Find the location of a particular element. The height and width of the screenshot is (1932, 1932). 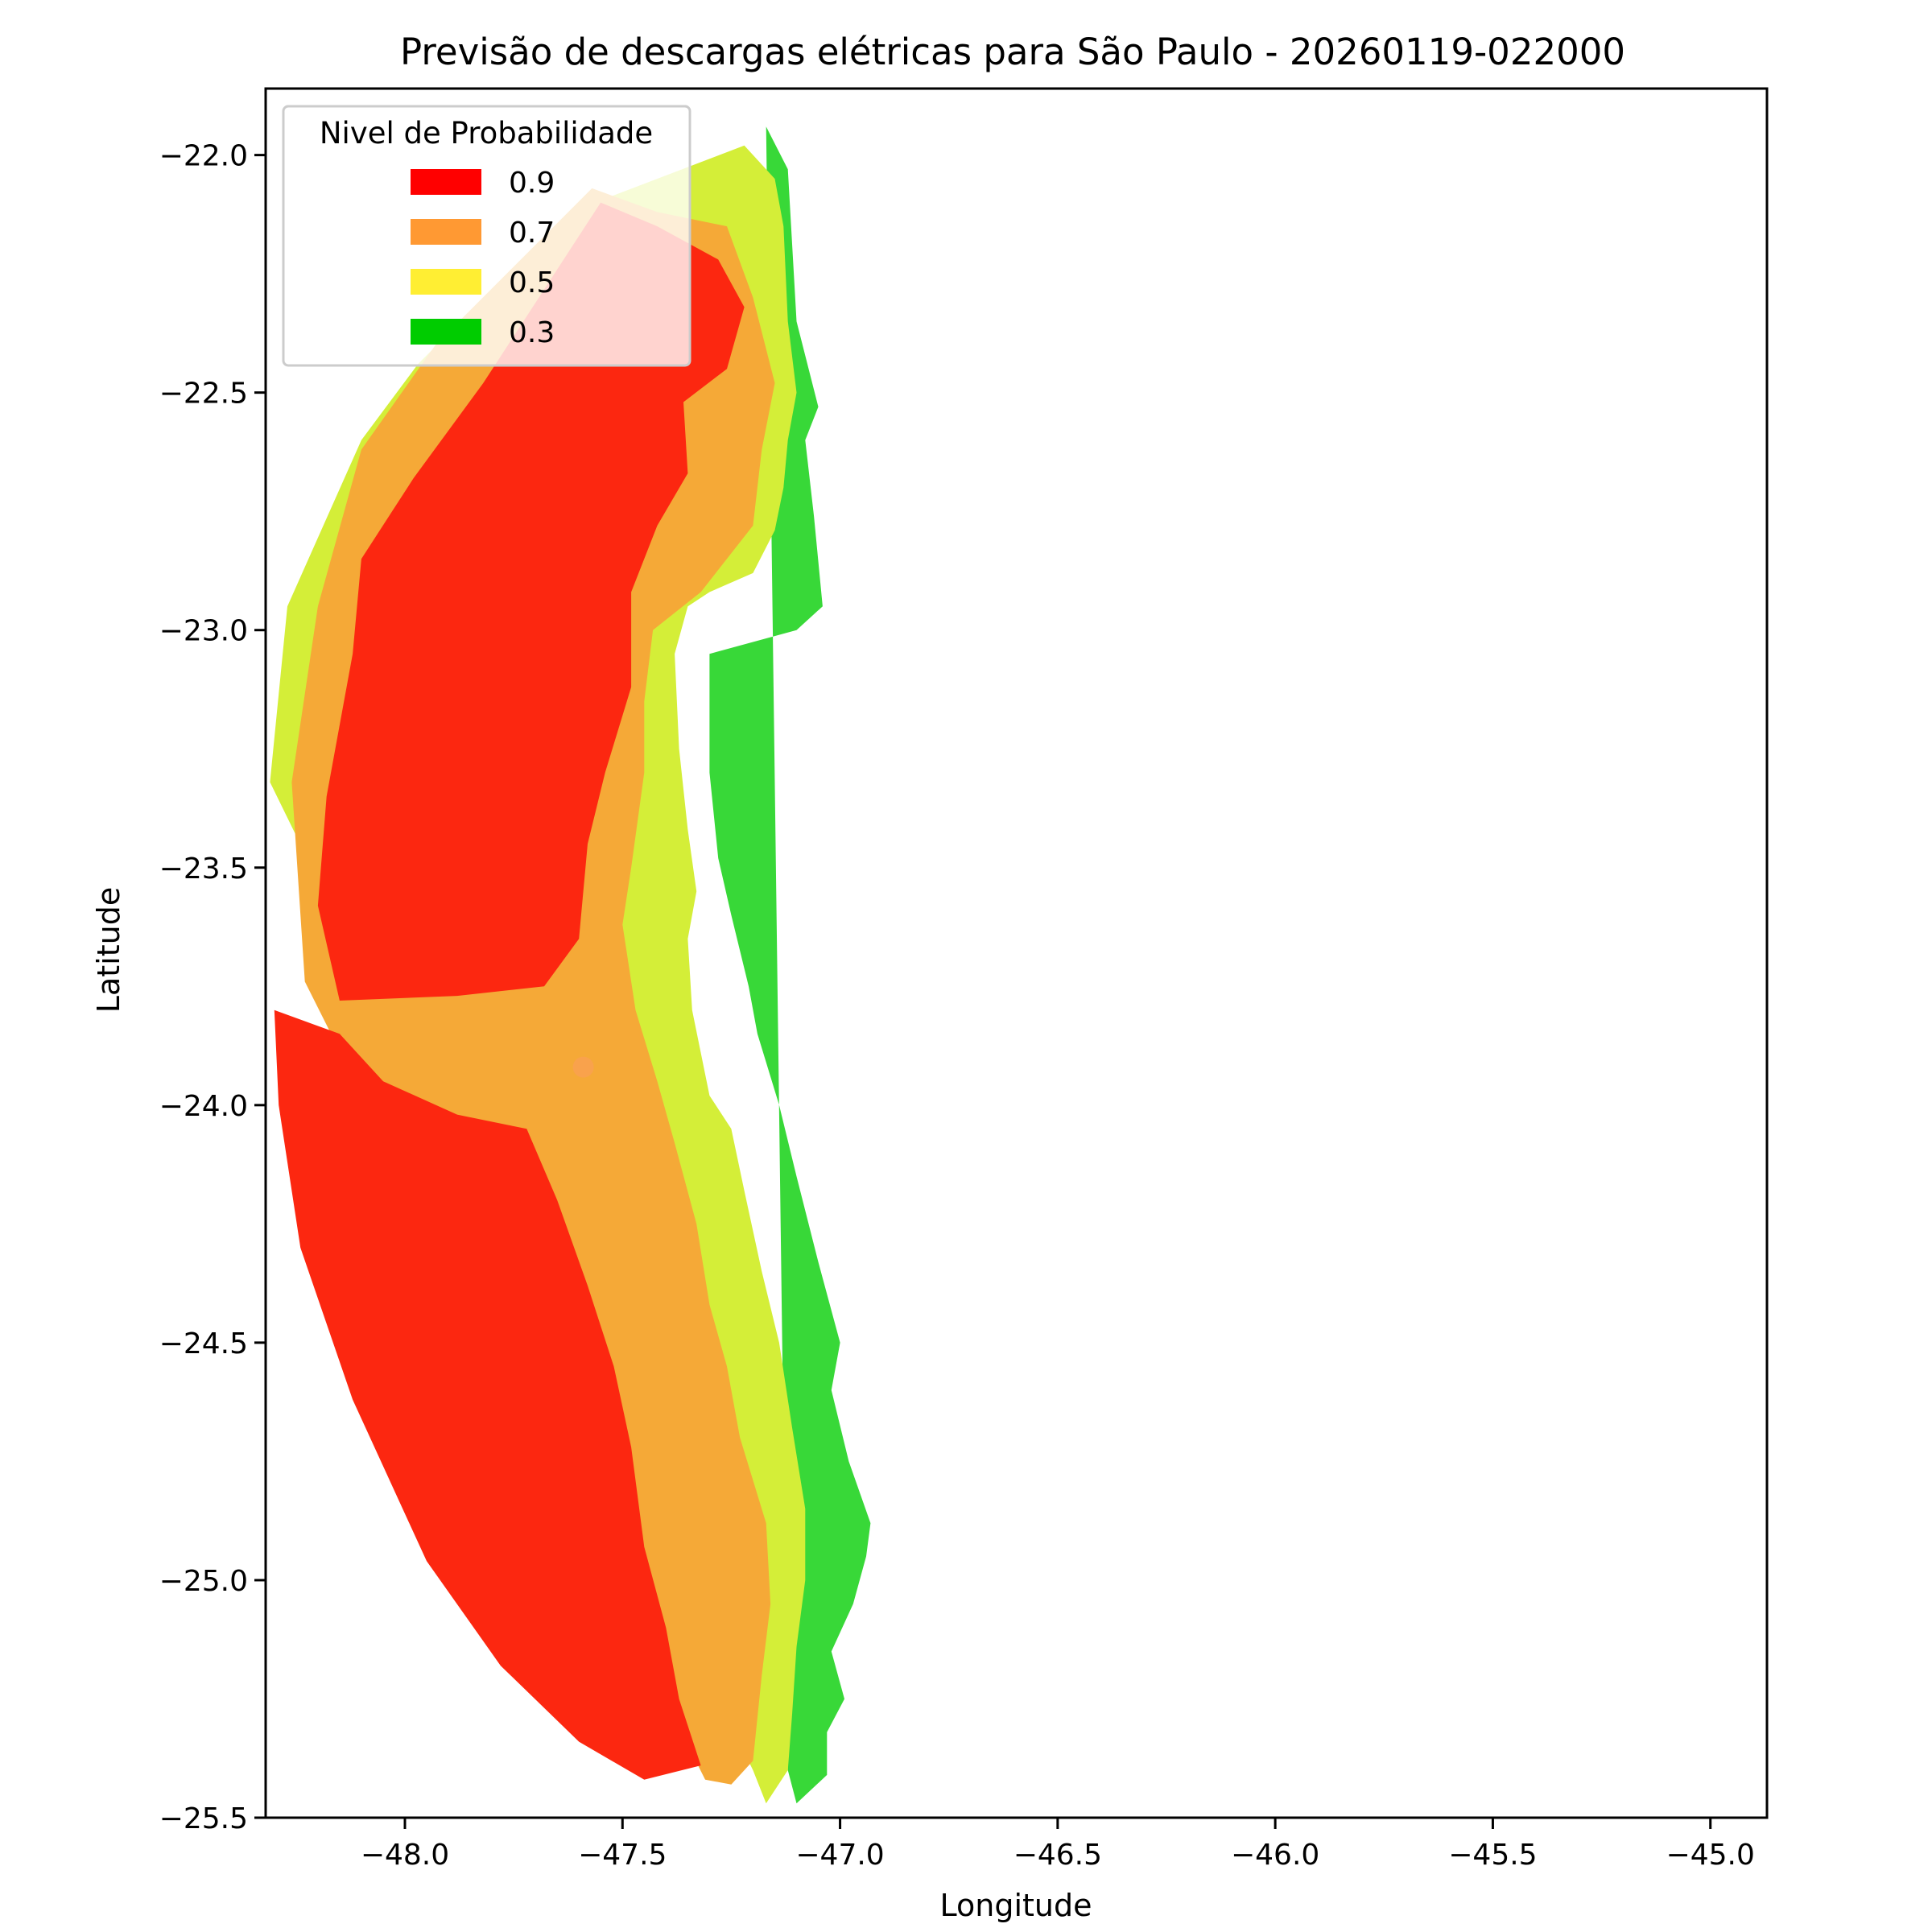

y-axis: −22.0 −22.5 −23.0 −23.5 −24.0 −24.5 −25.0 −25.5 is located at coordinates (212, 987).